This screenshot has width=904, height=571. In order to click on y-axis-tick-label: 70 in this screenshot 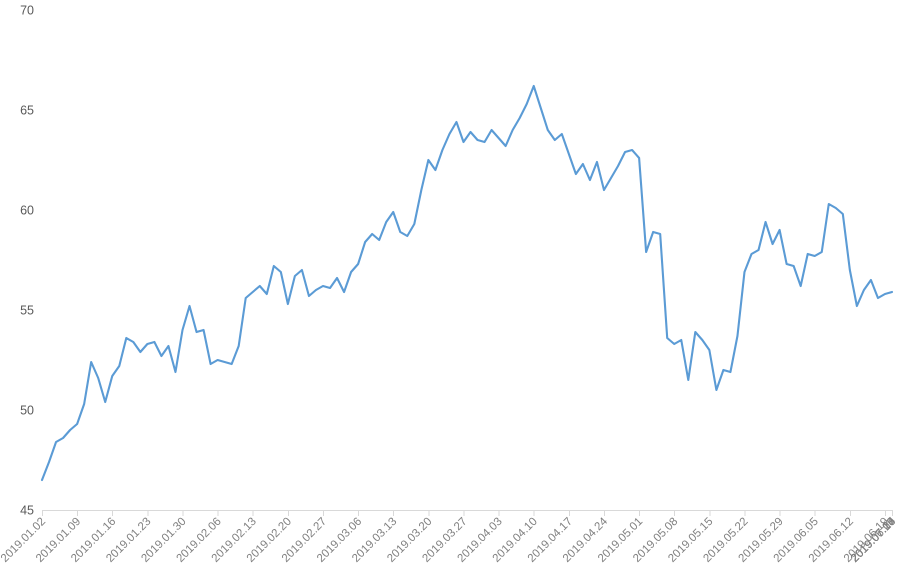, I will do `click(27, 11)`.